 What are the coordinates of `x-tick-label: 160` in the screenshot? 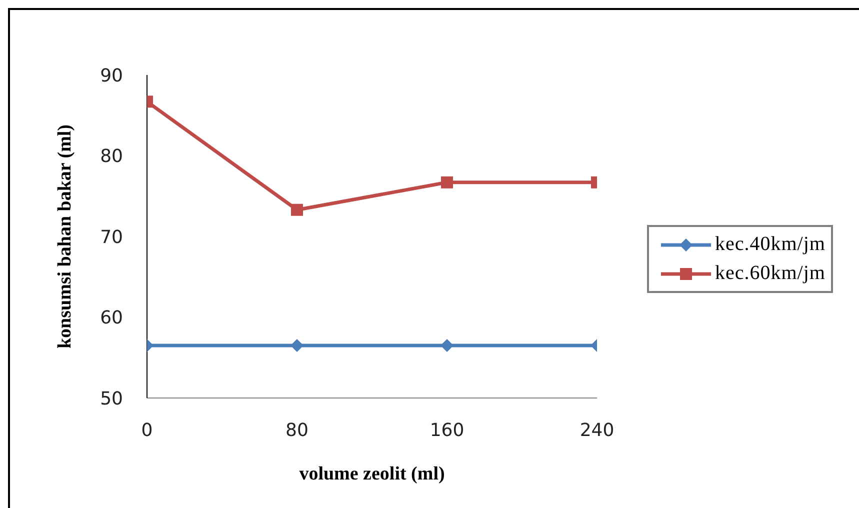 It's located at (447, 430).